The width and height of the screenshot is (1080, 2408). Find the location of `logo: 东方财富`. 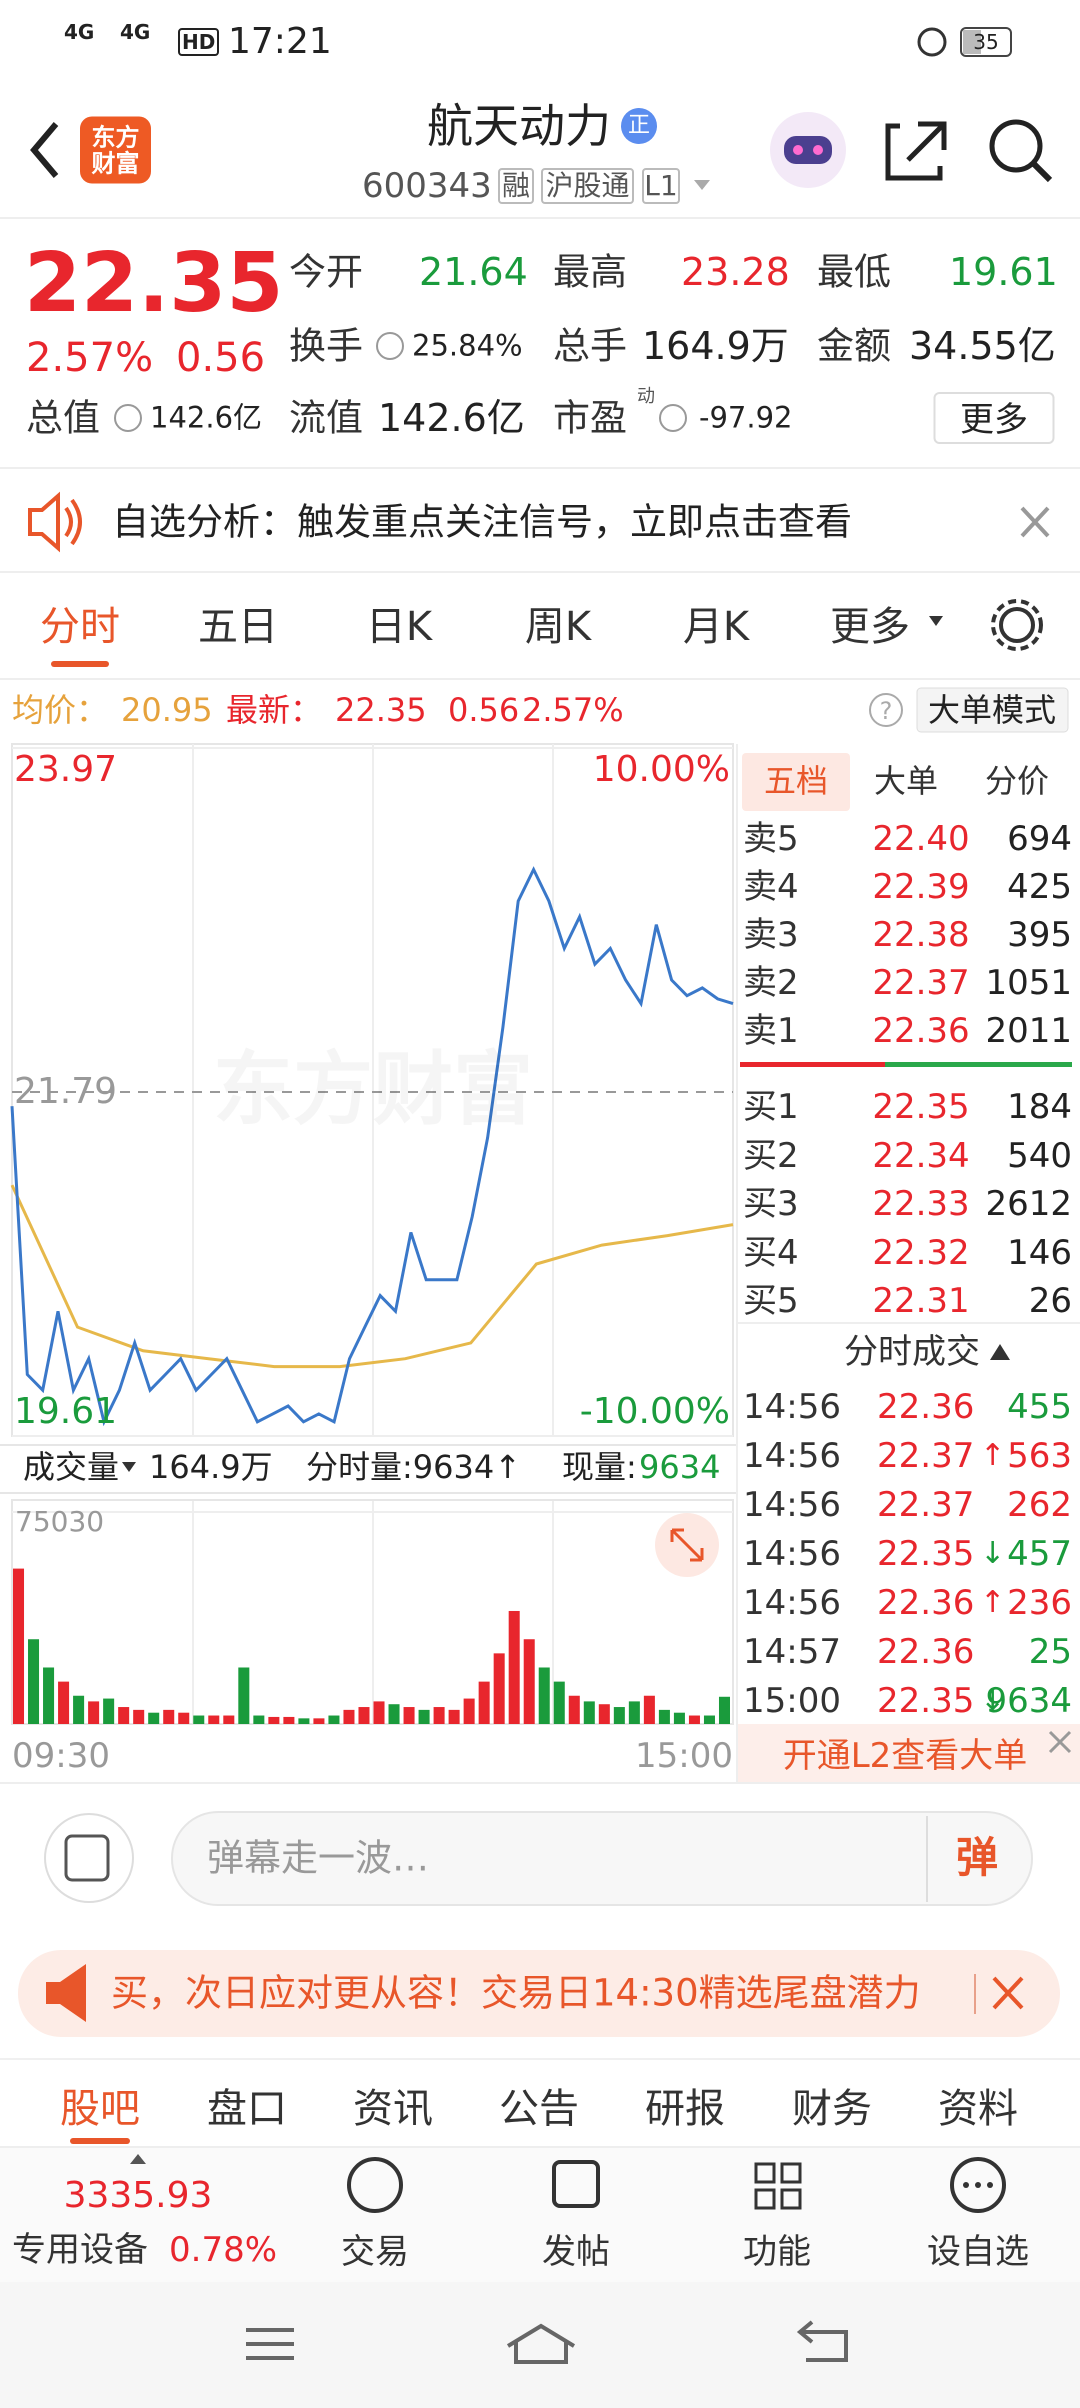

logo: 东方财富 is located at coordinates (115, 150).